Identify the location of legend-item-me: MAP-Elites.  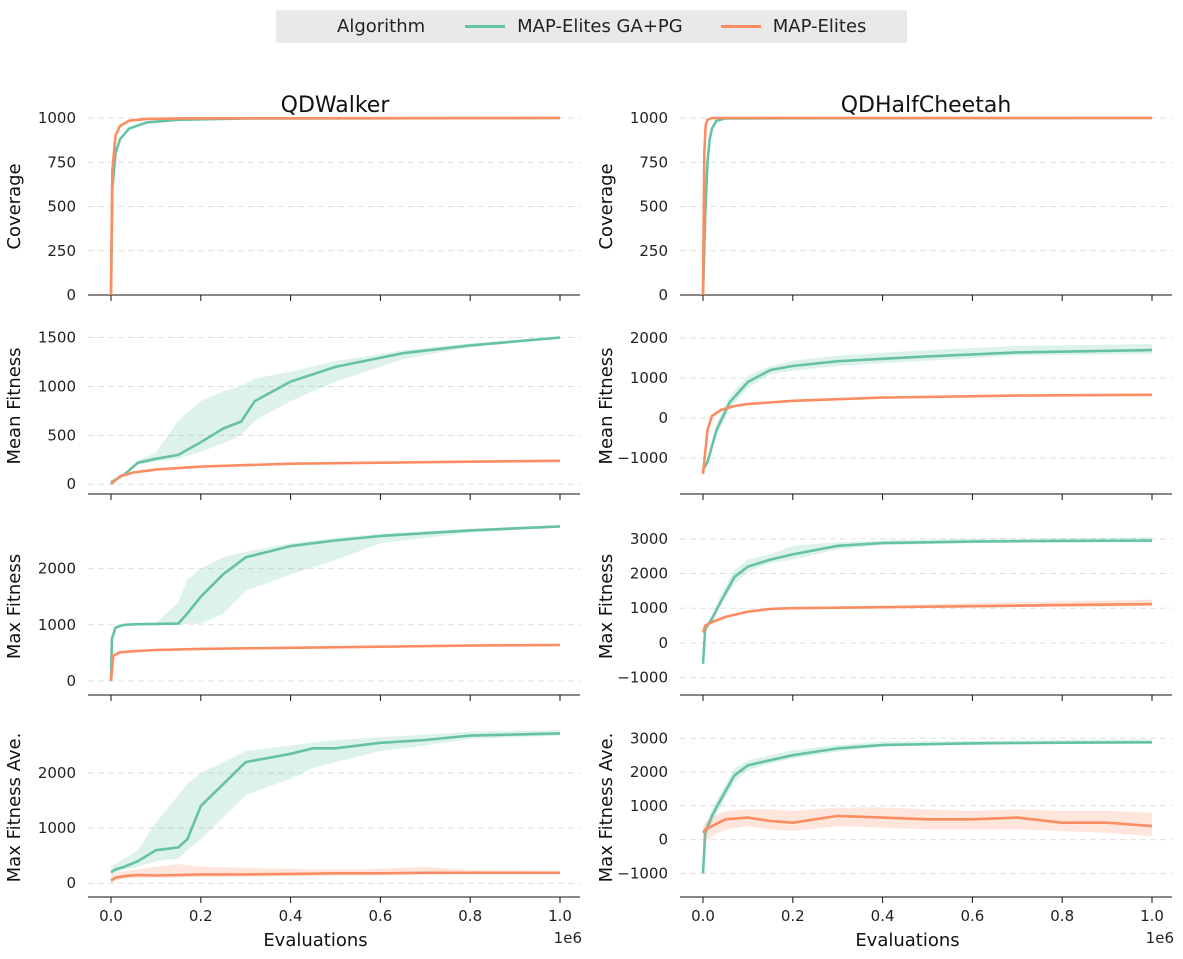
(793, 26).